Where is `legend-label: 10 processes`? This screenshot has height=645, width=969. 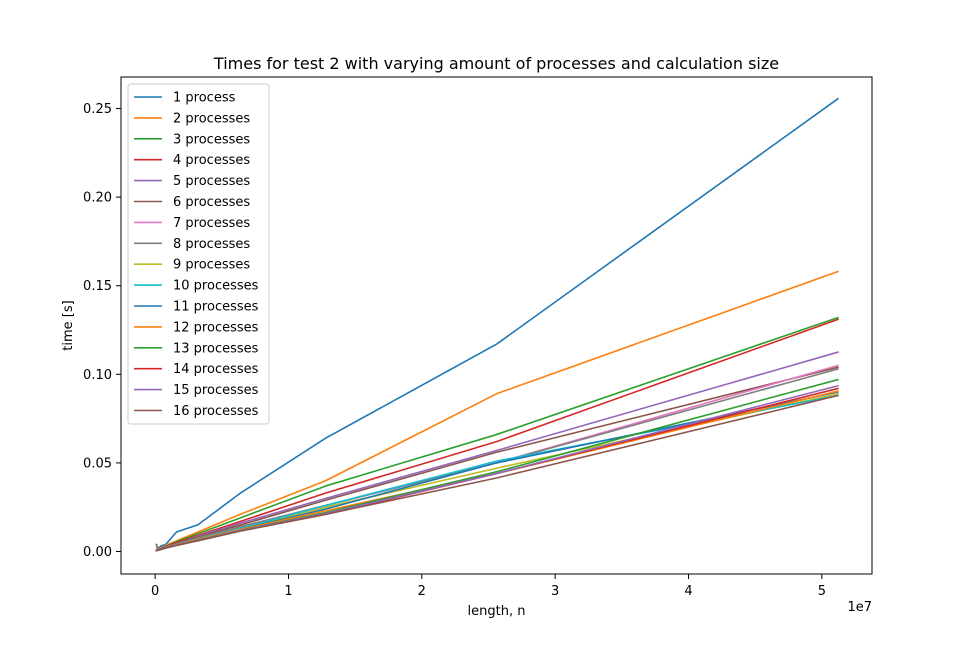
legend-label: 10 processes is located at coordinates (216, 286).